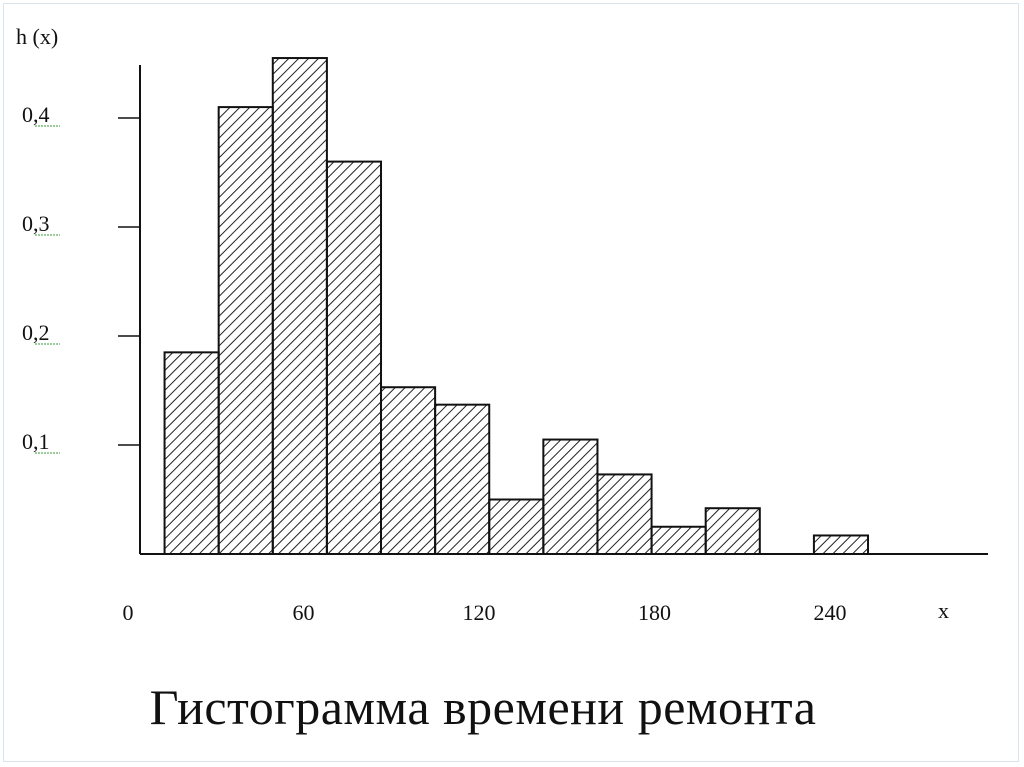 This screenshot has height=767, width=1024. I want to click on x-ticks: 0 60 120 180 240, so click(485, 612).